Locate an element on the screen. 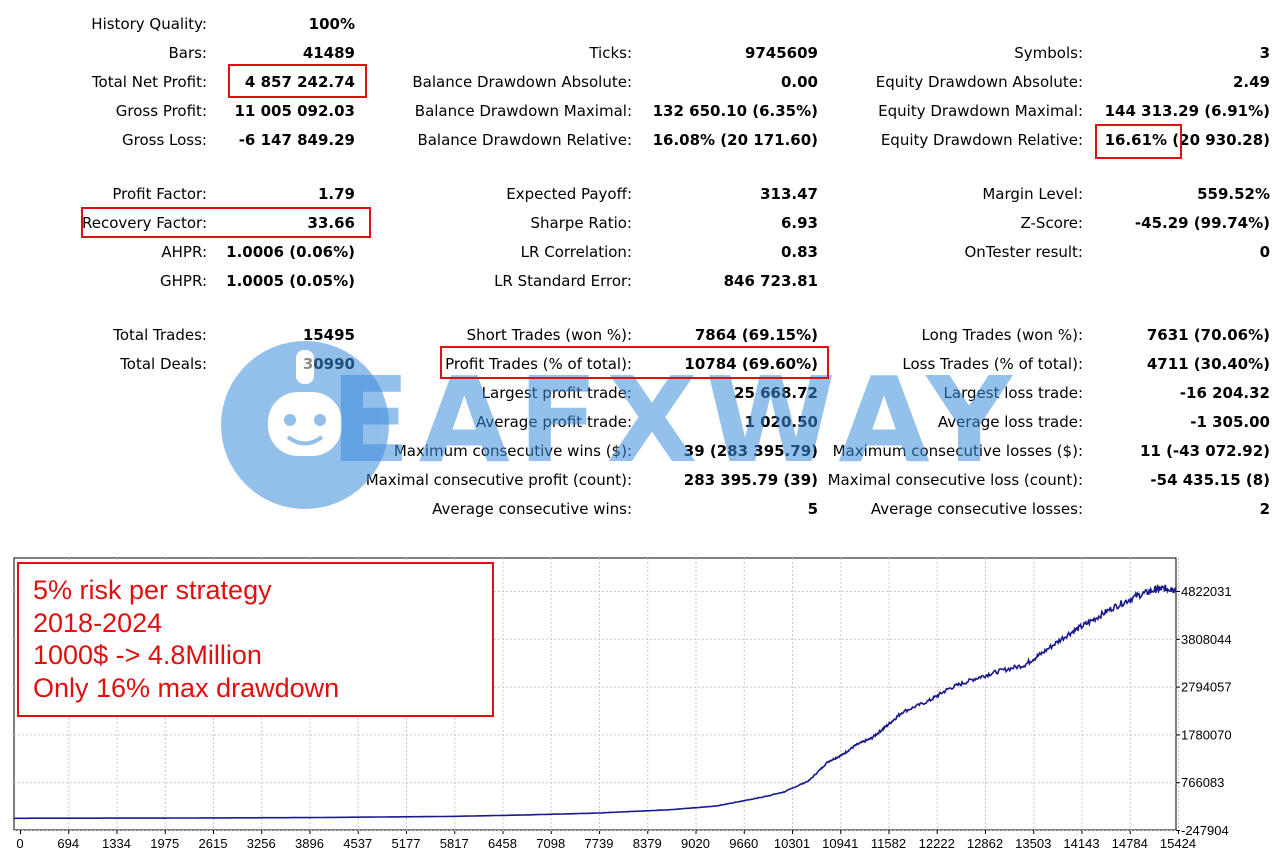 The height and width of the screenshot is (862, 1275). label-maximal-consecutive-loss-count: Maximal consecutive loss (count): is located at coordinates (955, 480).